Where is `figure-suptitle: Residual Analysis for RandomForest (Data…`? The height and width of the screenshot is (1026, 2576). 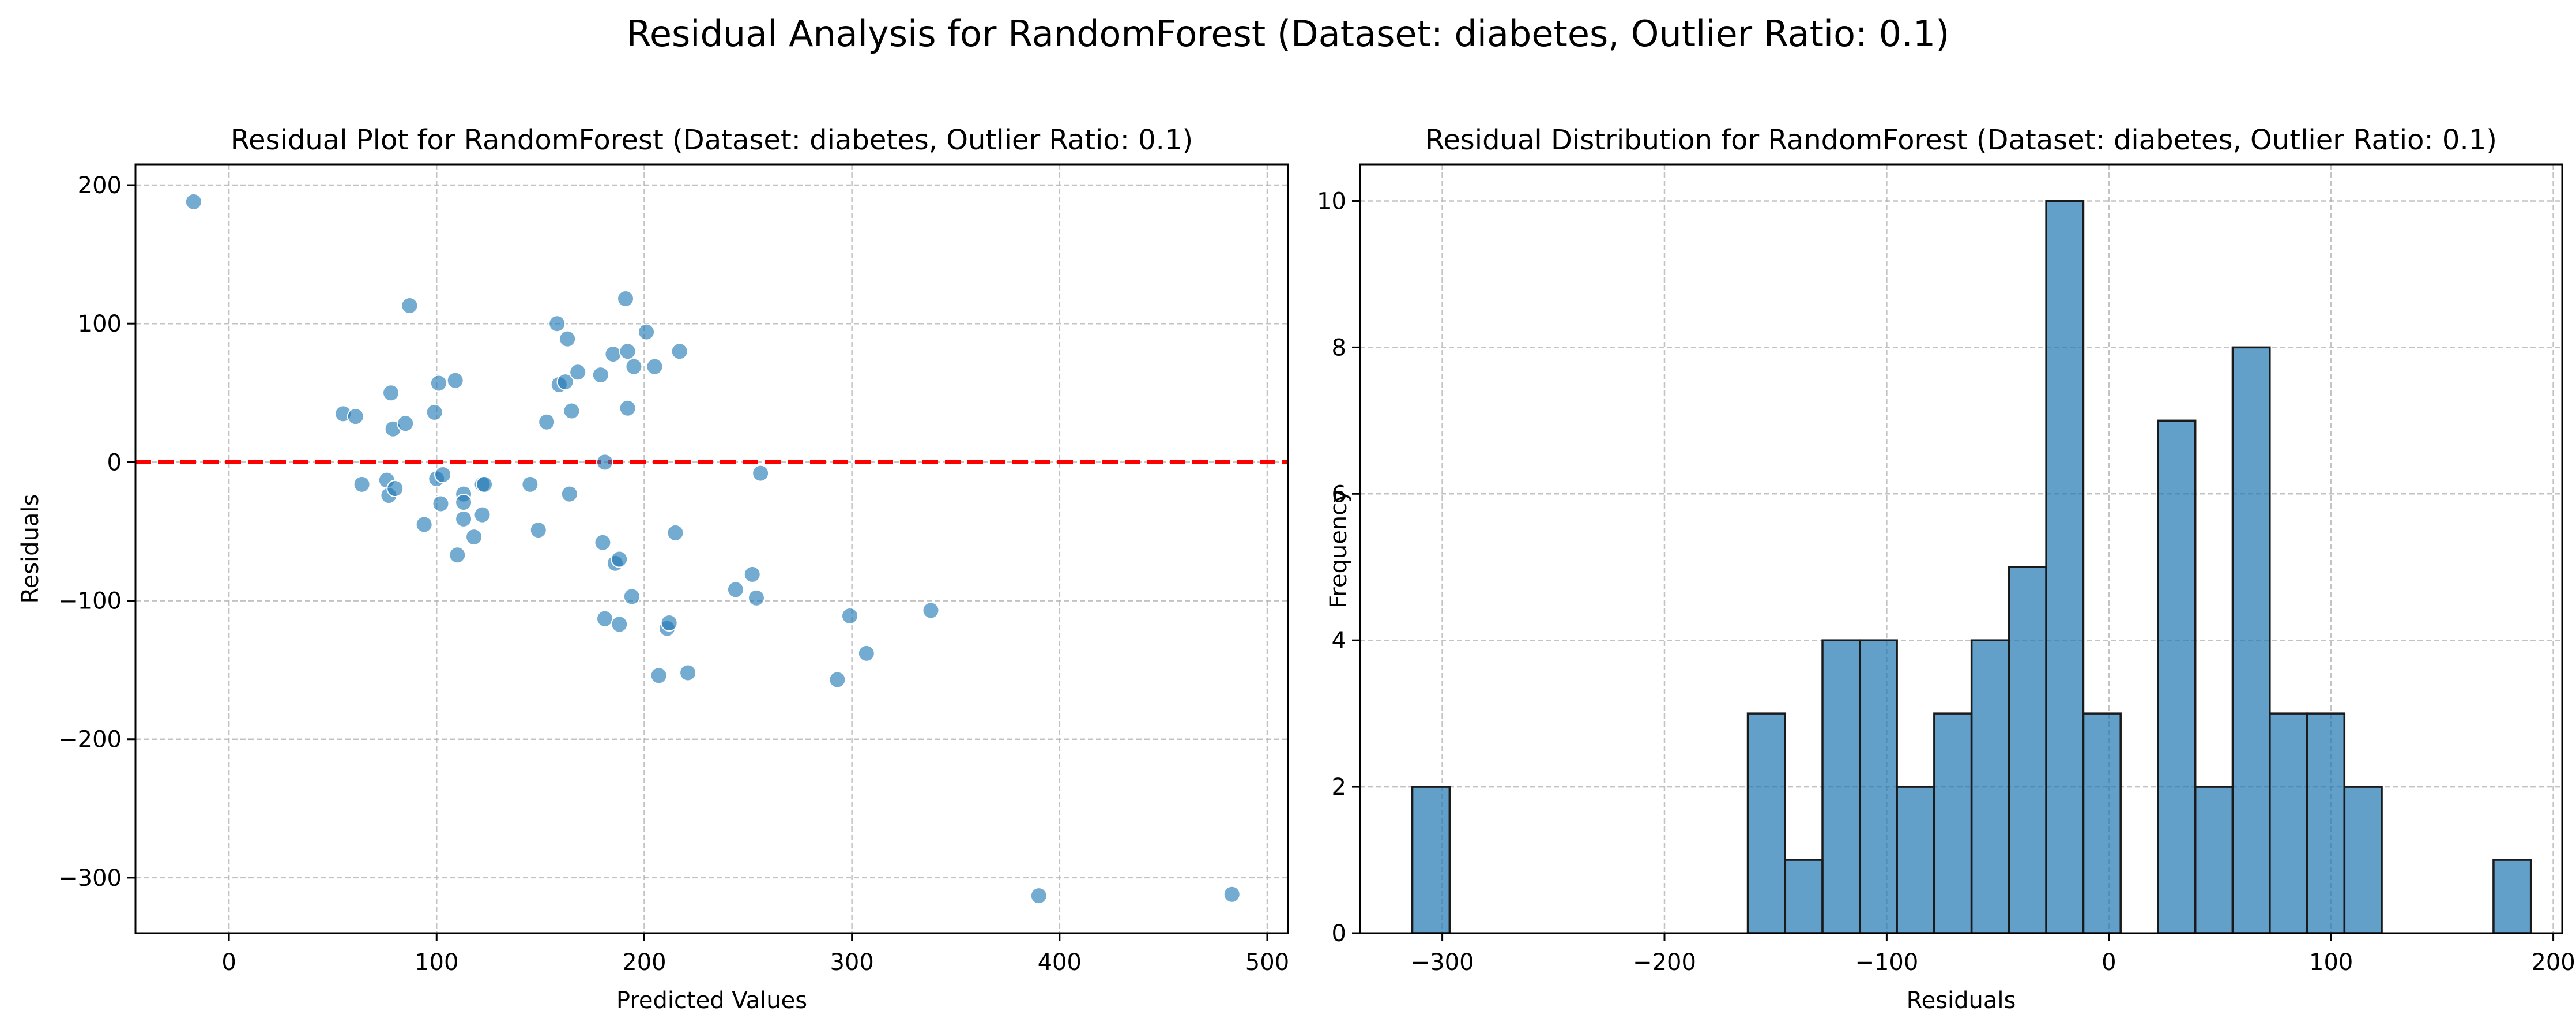
figure-suptitle: Residual Analysis for RandomForest (Data… is located at coordinates (1288, 34).